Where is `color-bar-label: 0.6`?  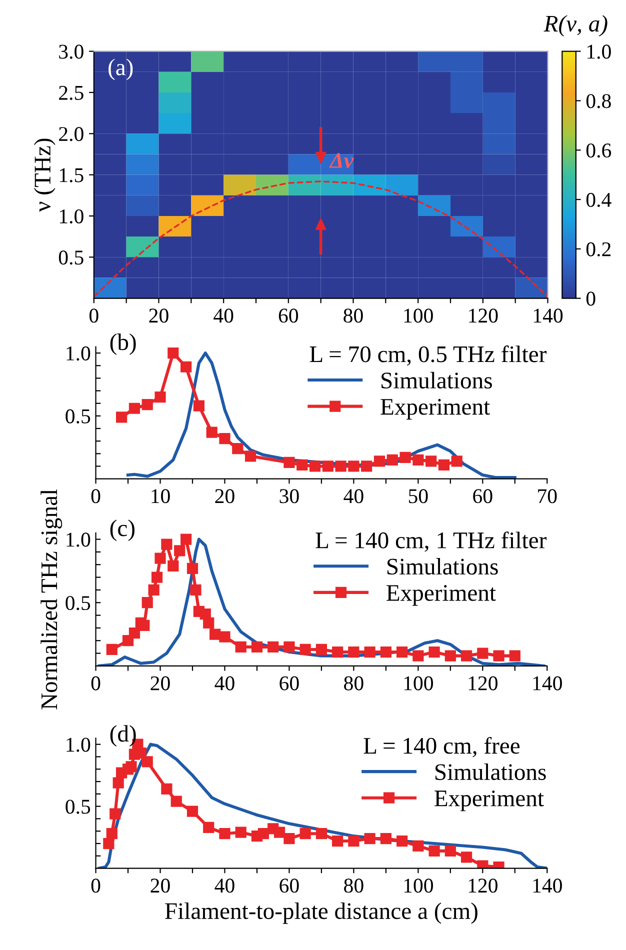 color-bar-label: 0.6 is located at coordinates (599, 150).